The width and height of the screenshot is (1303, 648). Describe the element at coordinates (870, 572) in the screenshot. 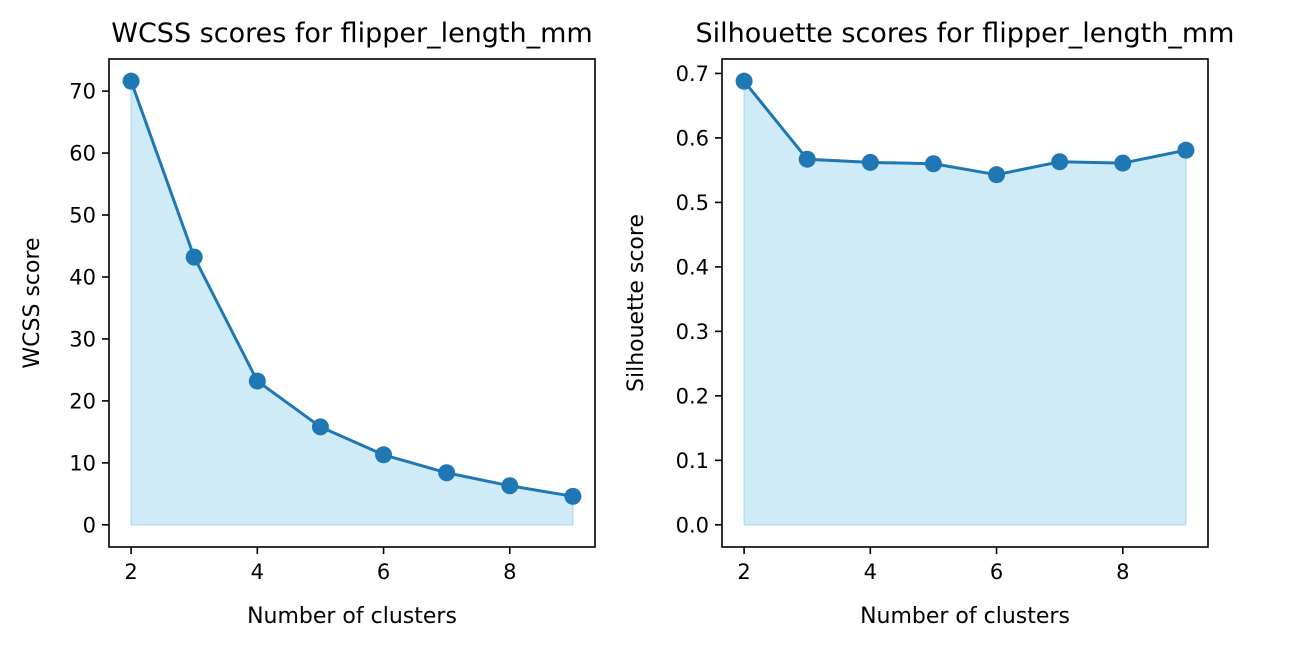

I see `silhouette-x-tick-label: 4` at that location.